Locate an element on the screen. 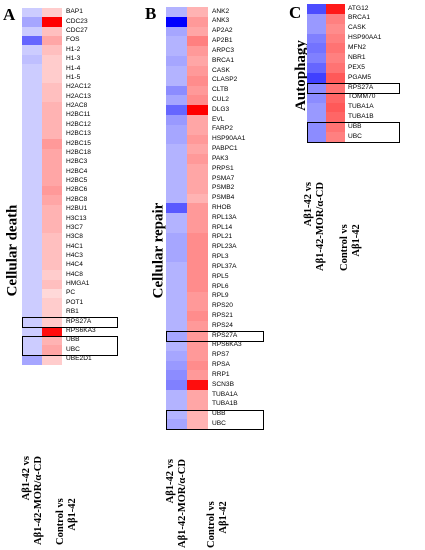 This screenshot has width=425, height=550. gene-label: ANK3 is located at coordinates (221, 21).